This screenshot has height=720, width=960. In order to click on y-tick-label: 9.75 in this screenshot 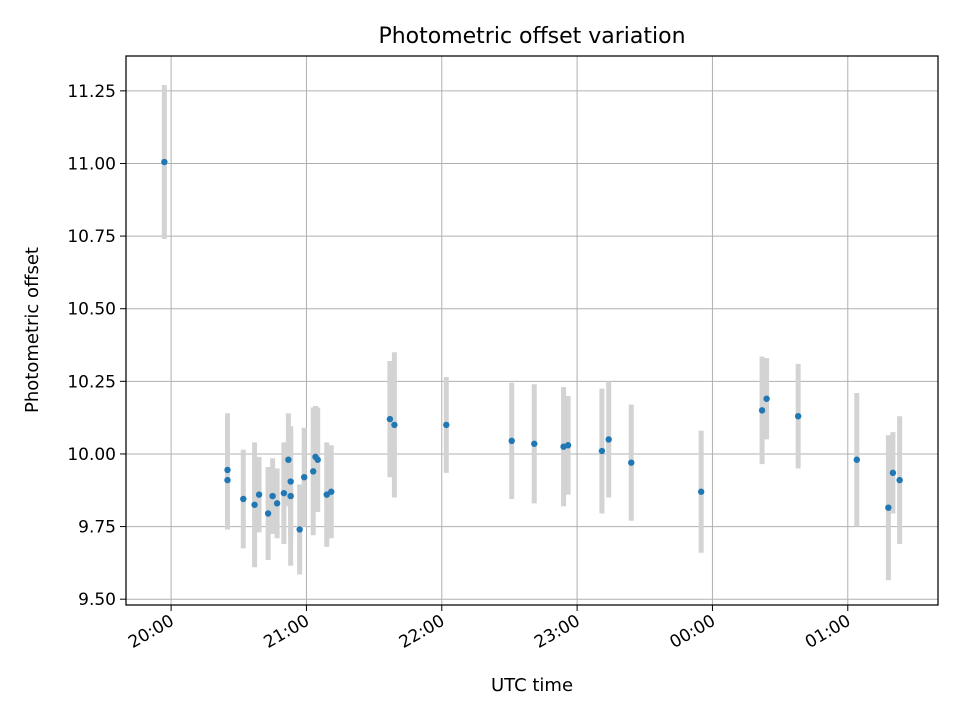, I will do `click(97, 528)`.